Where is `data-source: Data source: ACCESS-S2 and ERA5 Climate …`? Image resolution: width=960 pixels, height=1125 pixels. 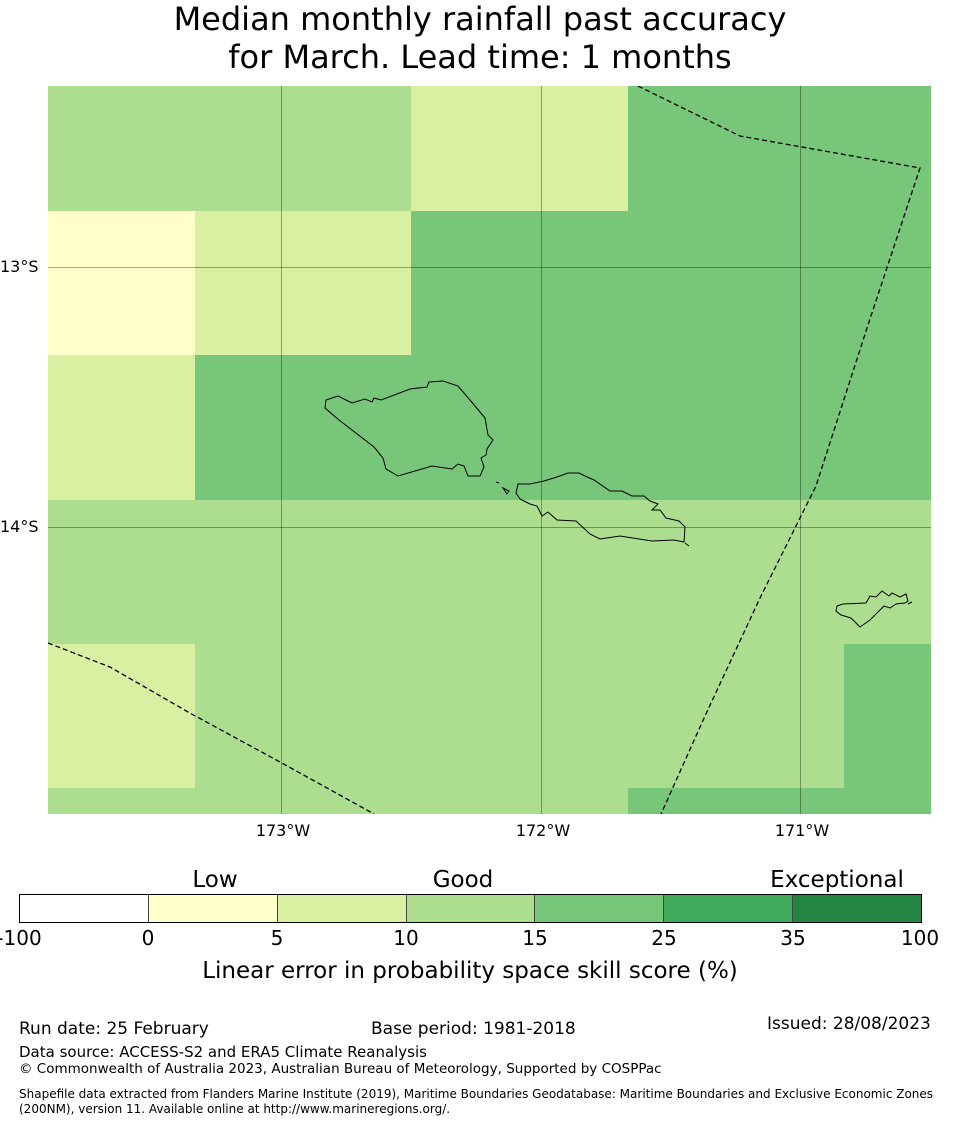 data-source: Data source: ACCESS-S2 and ERA5 Climate … is located at coordinates (223, 1052).